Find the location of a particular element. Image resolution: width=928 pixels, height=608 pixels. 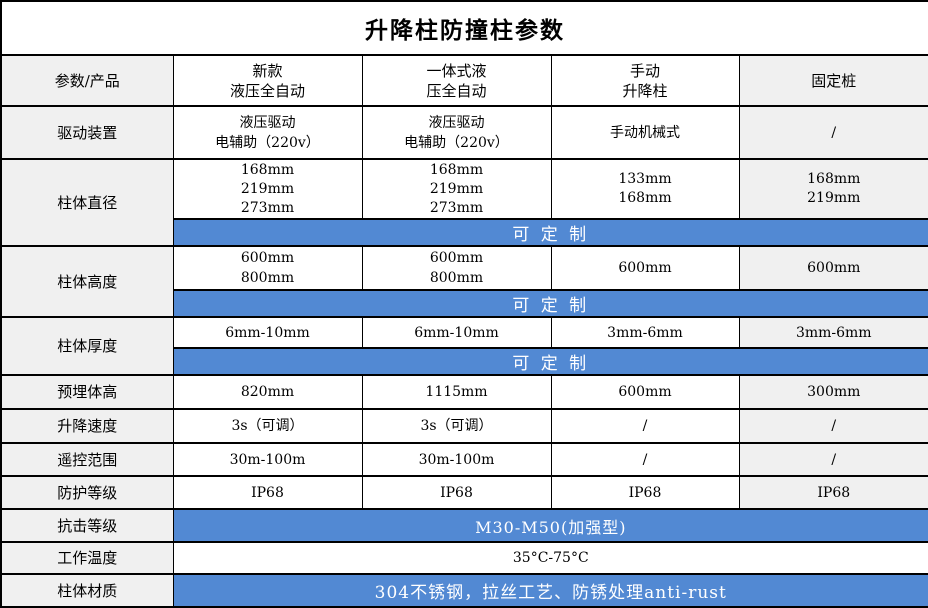

value-diameter-col2: 168mm 219mm 273mm is located at coordinates (456, 189).